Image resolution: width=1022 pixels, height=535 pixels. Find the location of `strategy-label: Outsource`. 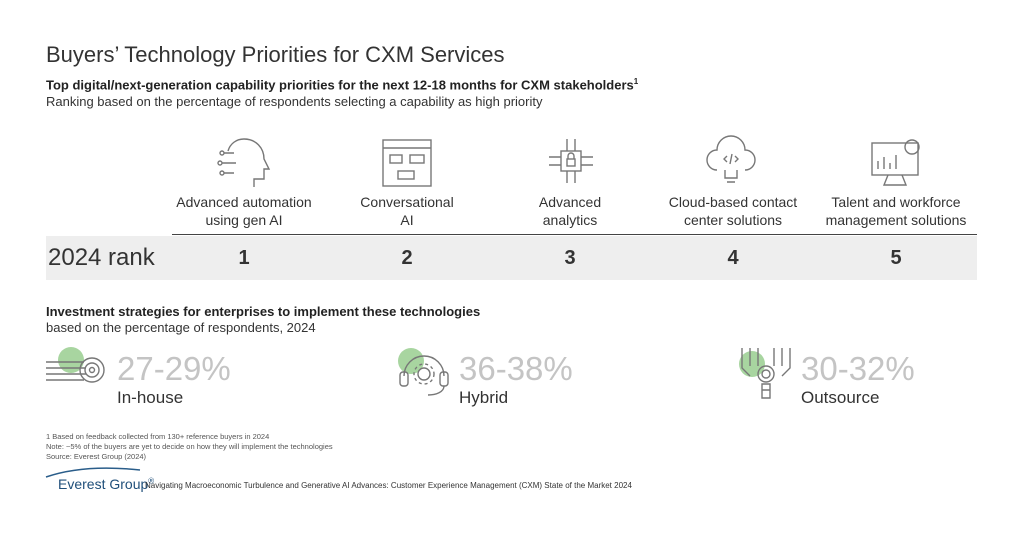

strategy-label: Outsource is located at coordinates (840, 397).